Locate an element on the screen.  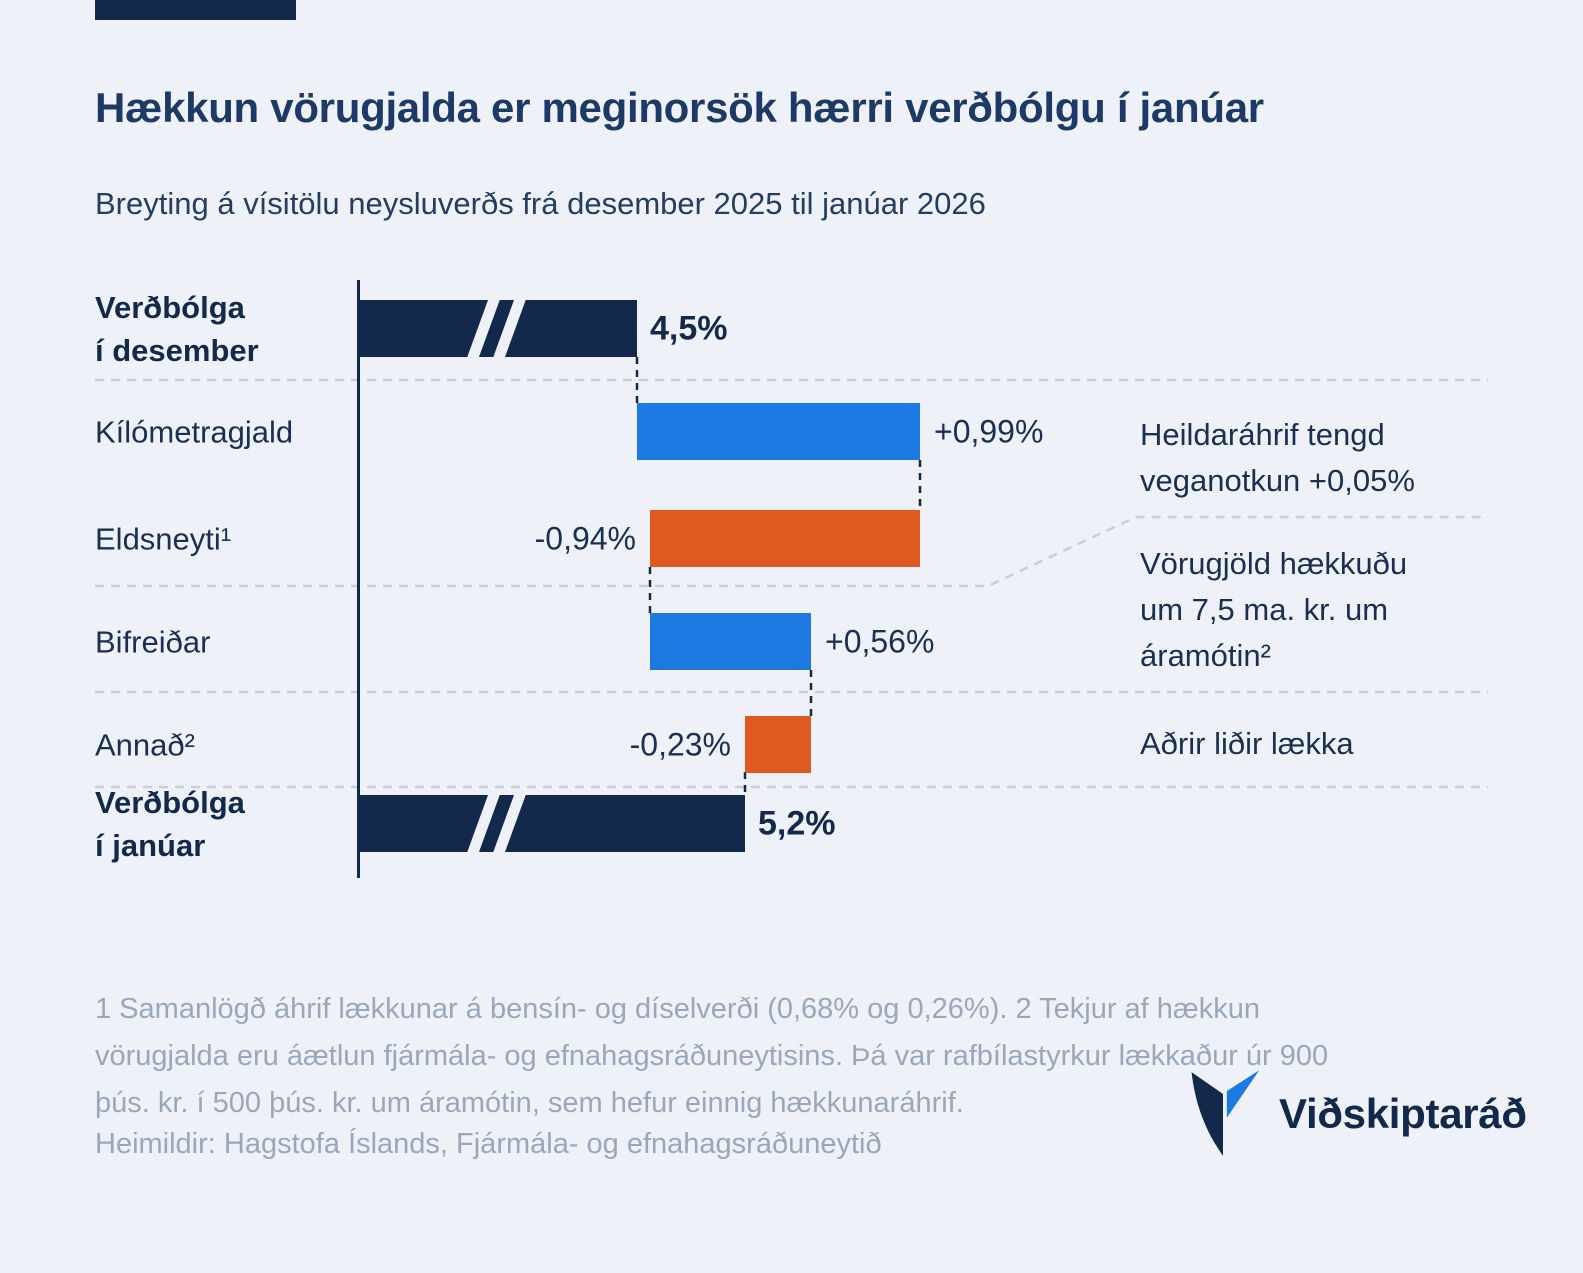
value-label-1: +0,99% is located at coordinates (989, 431).